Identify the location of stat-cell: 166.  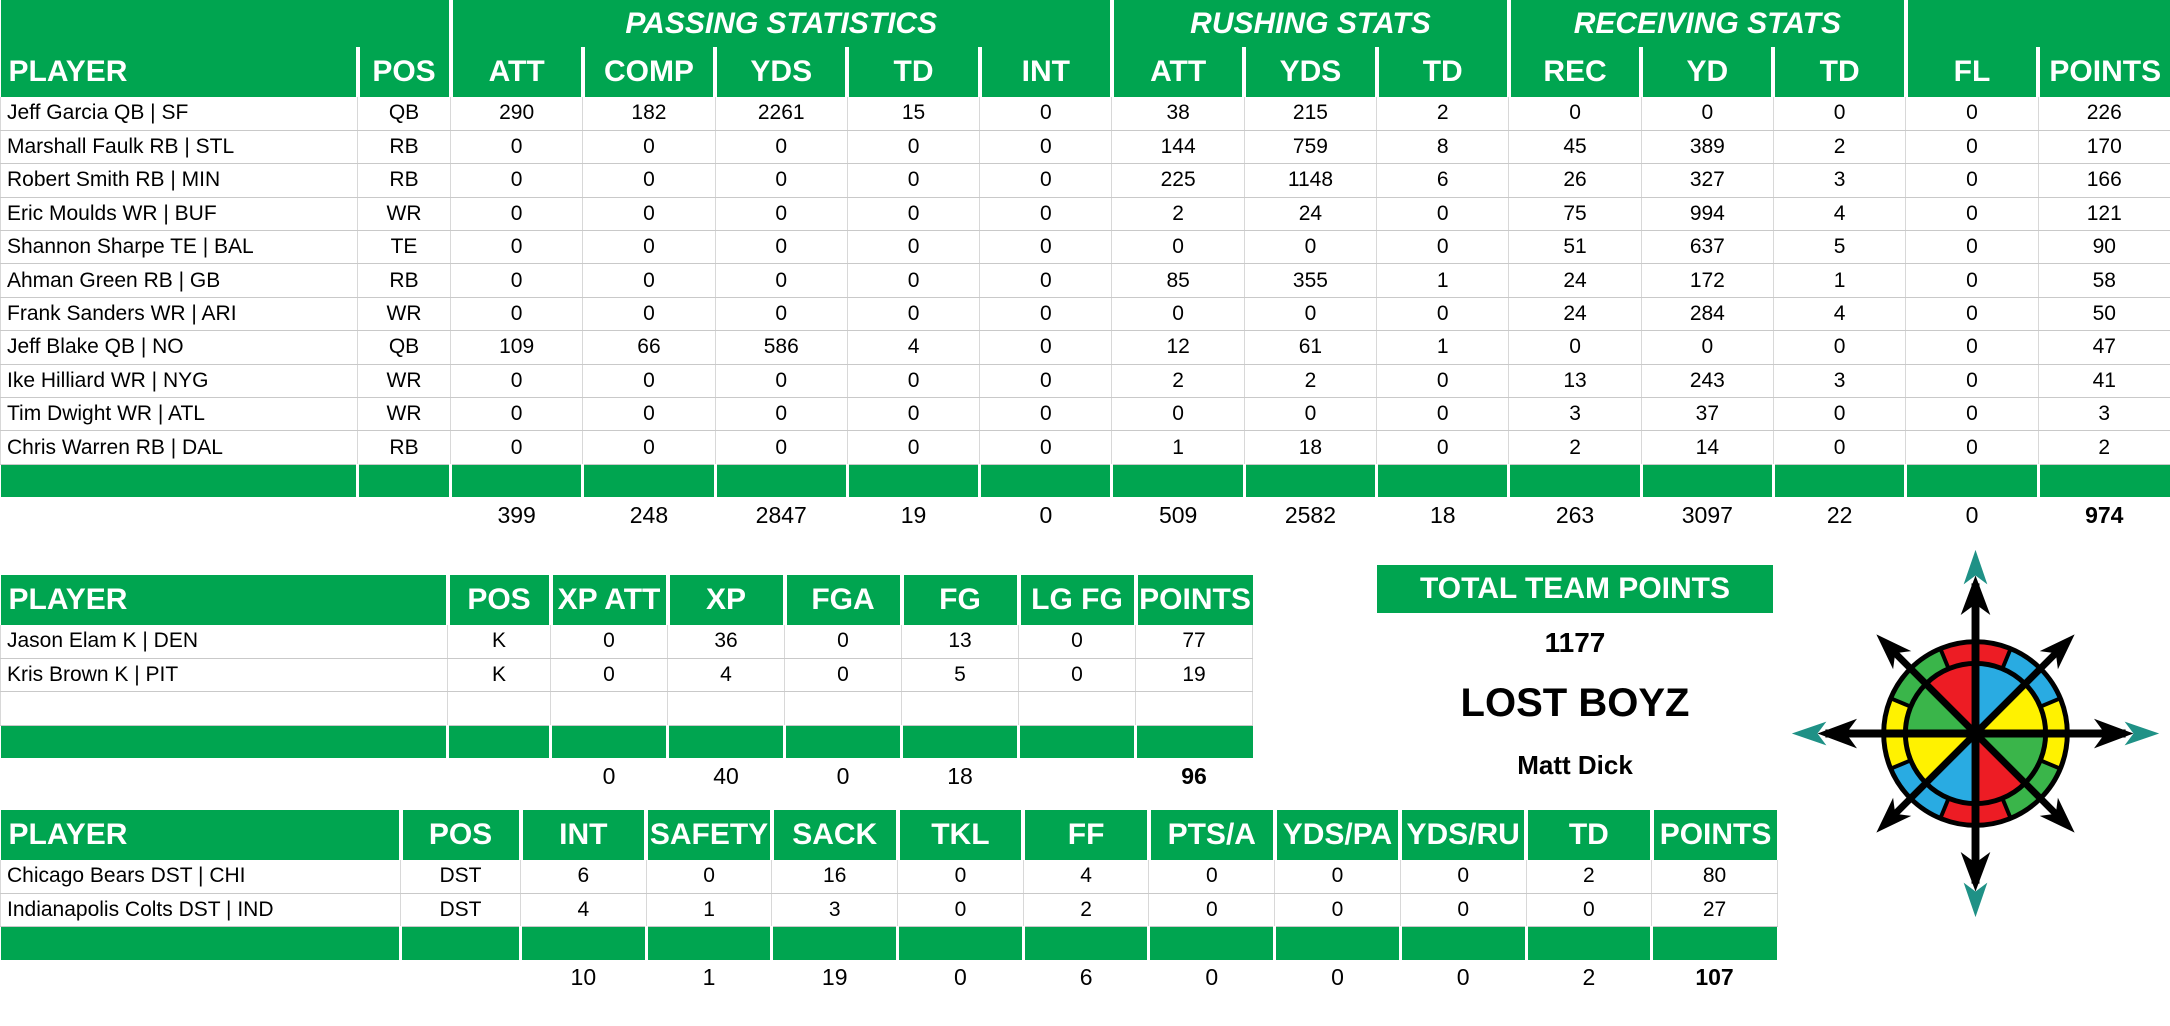
(2104, 180).